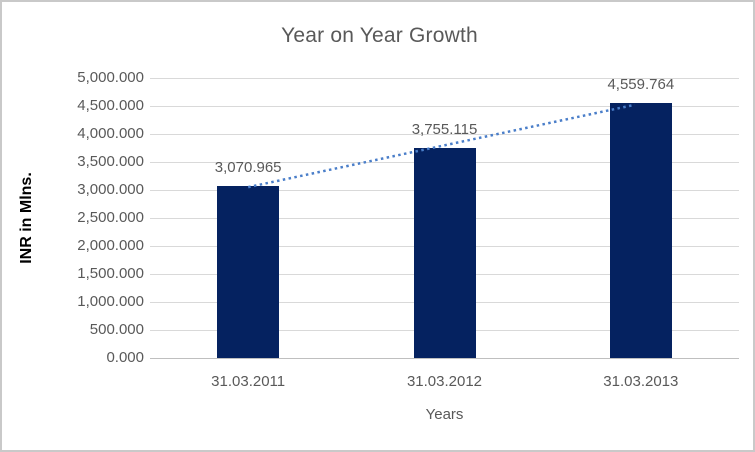 This screenshot has height=452, width=755. What do you see at coordinates (110, 105) in the screenshot?
I see `y-tick-label: 4,500.000` at bounding box center [110, 105].